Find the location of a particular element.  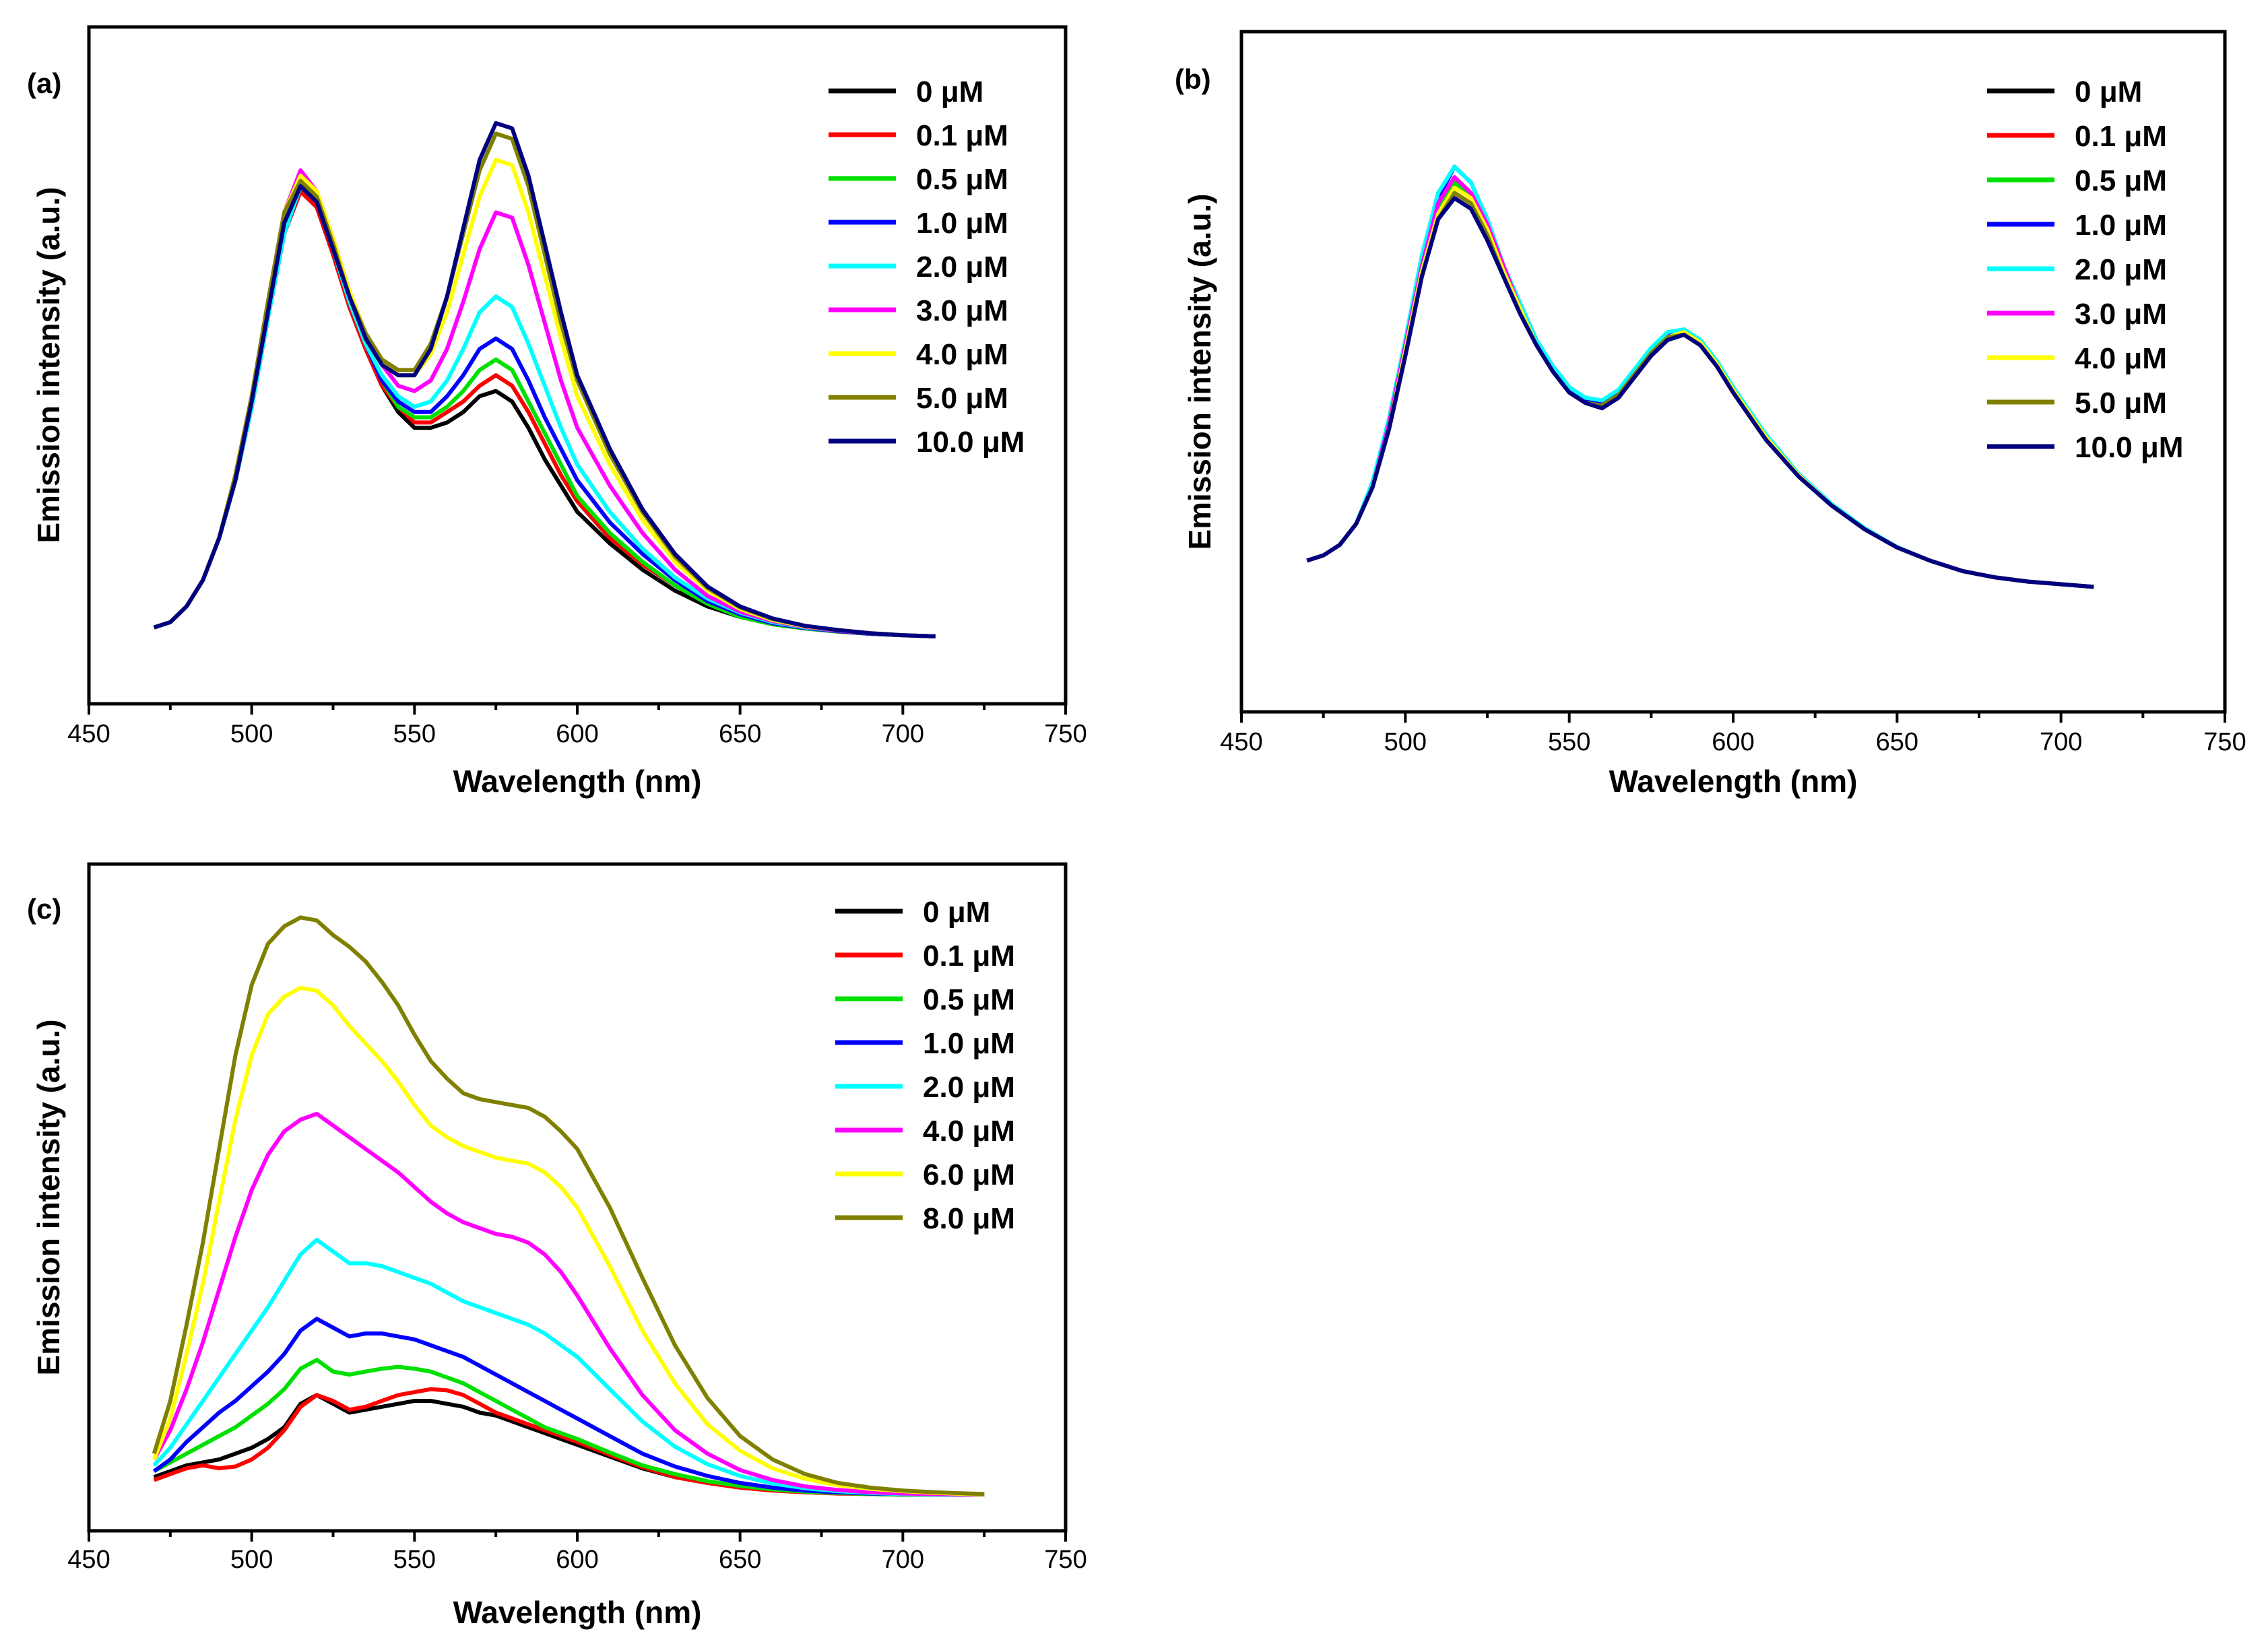

panel-label-a: (a) is located at coordinates (44, 83).